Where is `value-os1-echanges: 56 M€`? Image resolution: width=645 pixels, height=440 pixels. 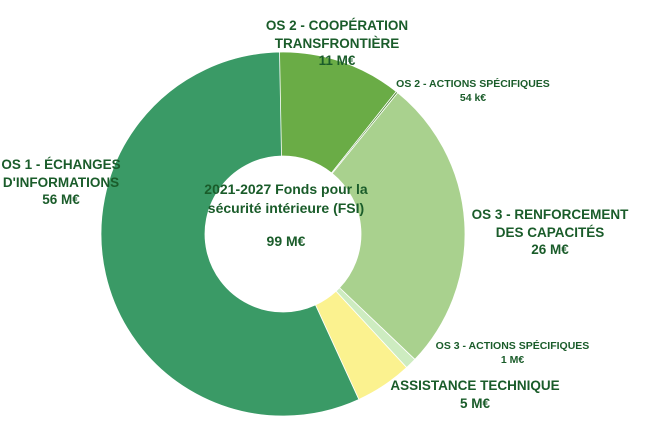
value-os1-echanges: 56 M€ is located at coordinates (61, 200).